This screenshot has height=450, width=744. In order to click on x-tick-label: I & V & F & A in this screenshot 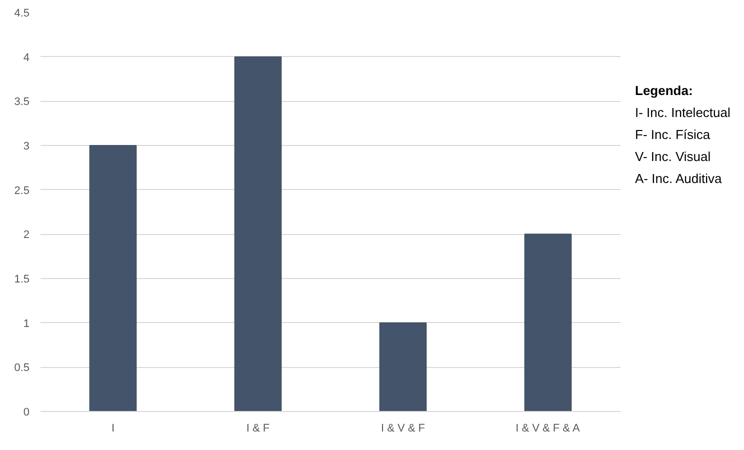, I will do `click(548, 428)`.